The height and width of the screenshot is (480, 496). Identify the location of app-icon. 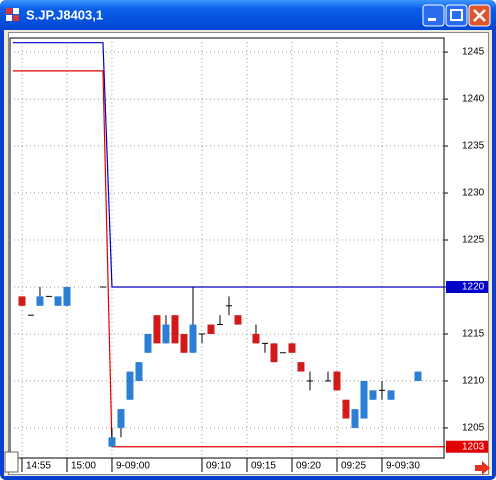
(12, 14).